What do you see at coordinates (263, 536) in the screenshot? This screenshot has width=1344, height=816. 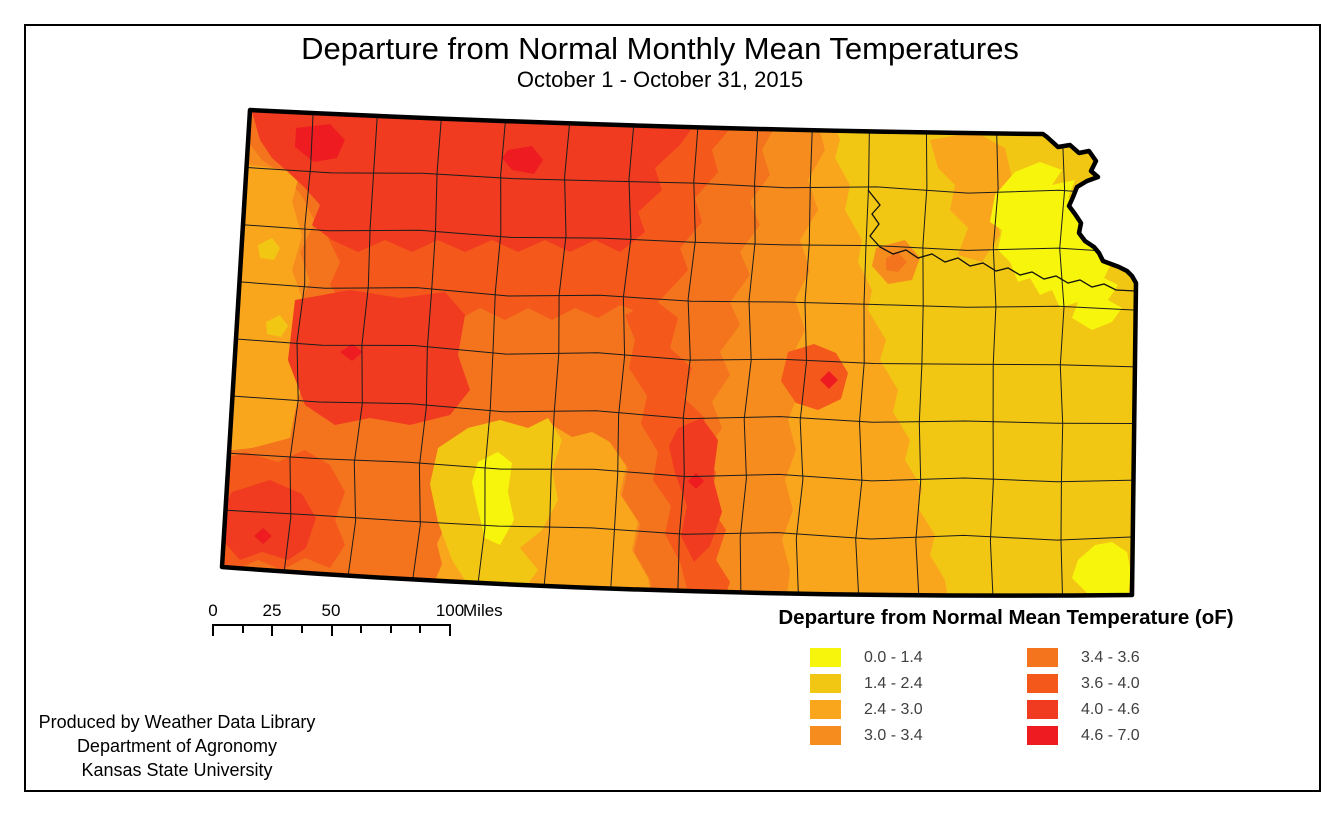 I see `surface-deepred-spot-f` at bounding box center [263, 536].